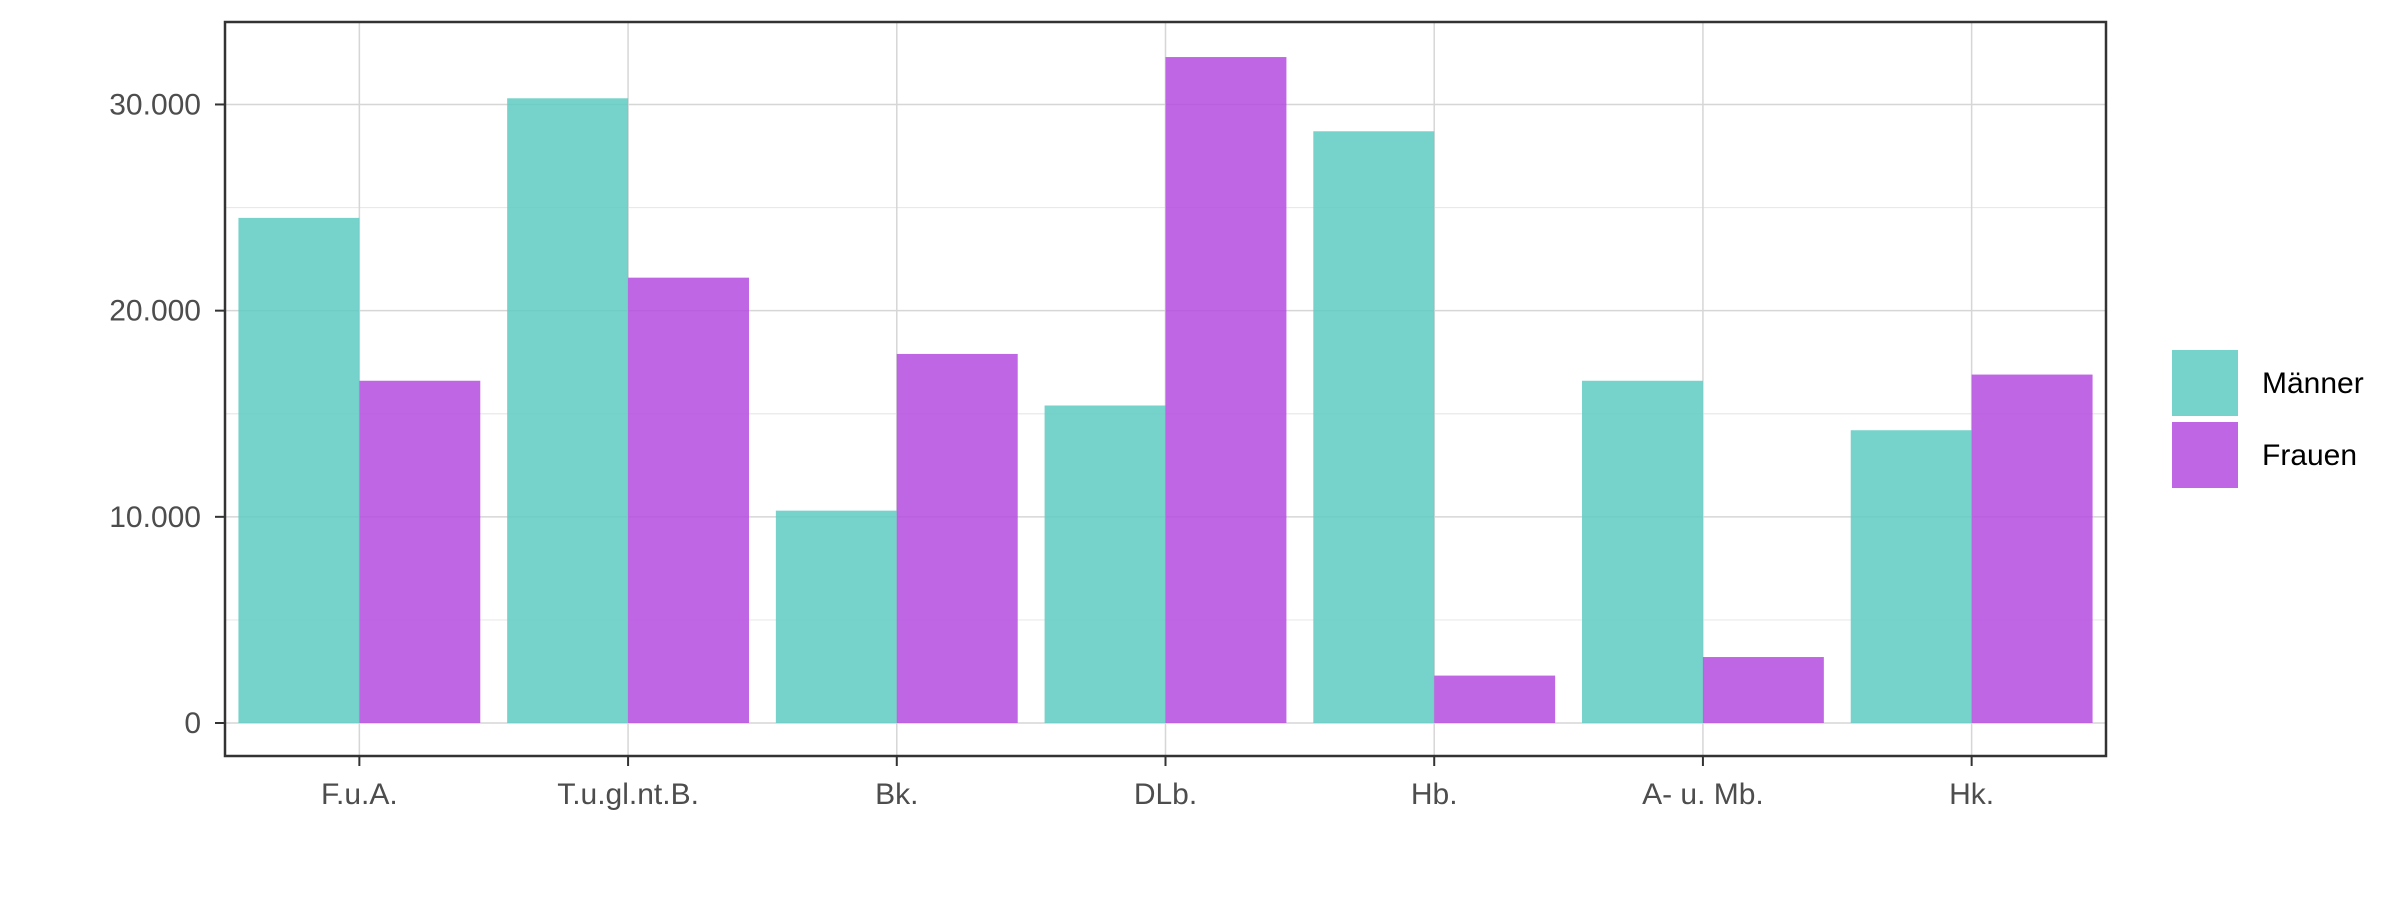 The height and width of the screenshot is (900, 2400). I want to click on y-tick-label: 0, so click(192, 723).